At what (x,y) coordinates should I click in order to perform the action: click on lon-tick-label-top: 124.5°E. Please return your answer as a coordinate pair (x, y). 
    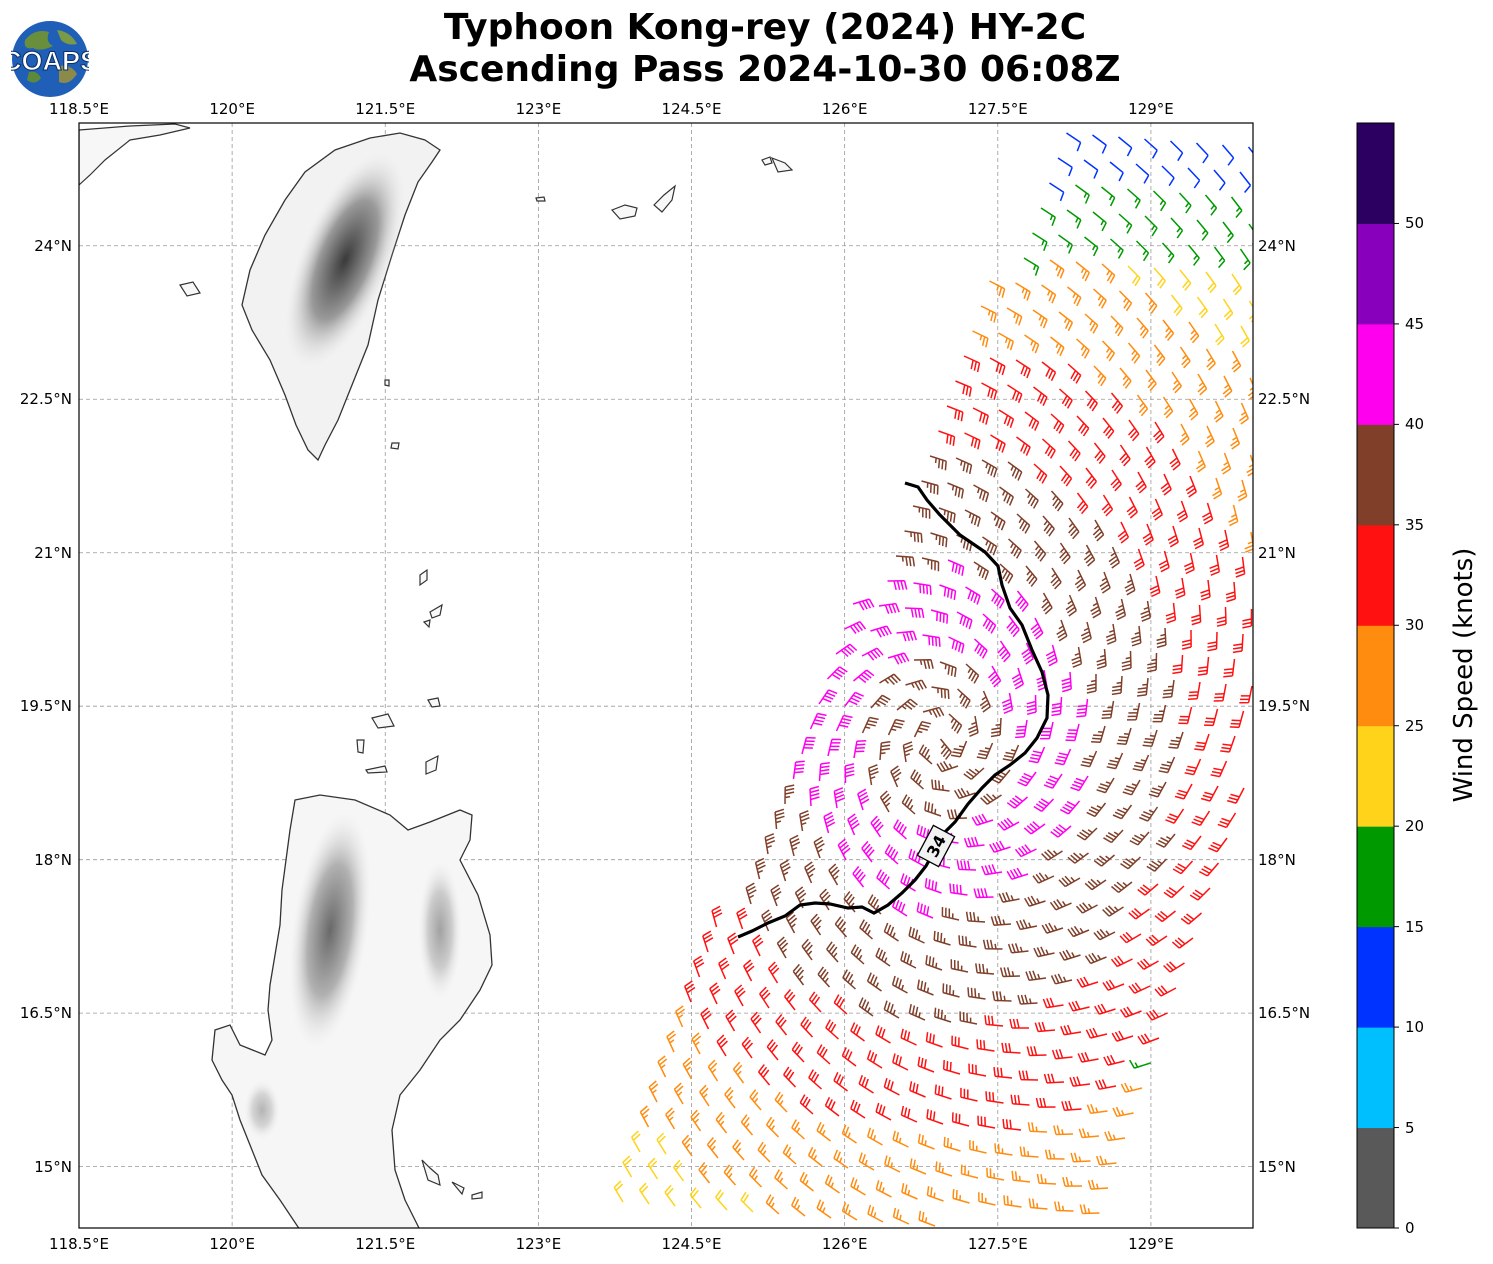
    Looking at the image, I should click on (691, 109).